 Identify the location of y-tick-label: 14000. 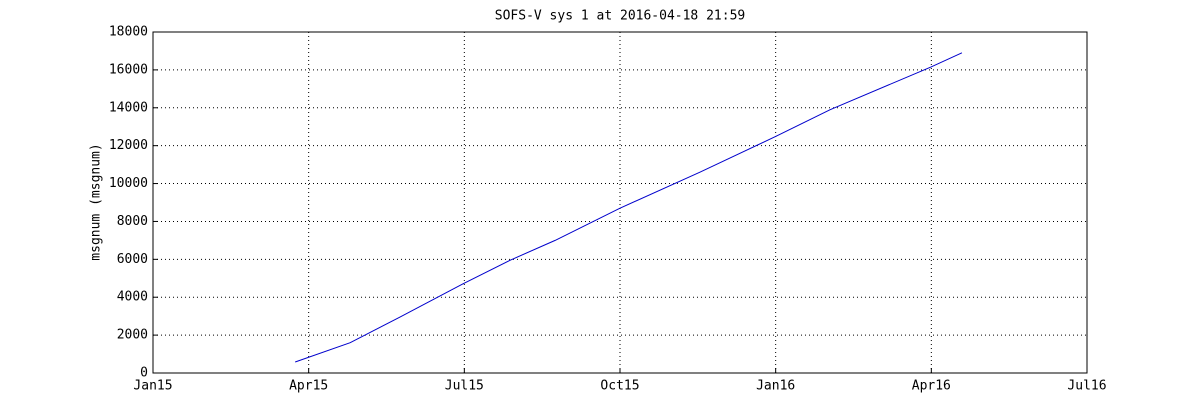
(128, 107).